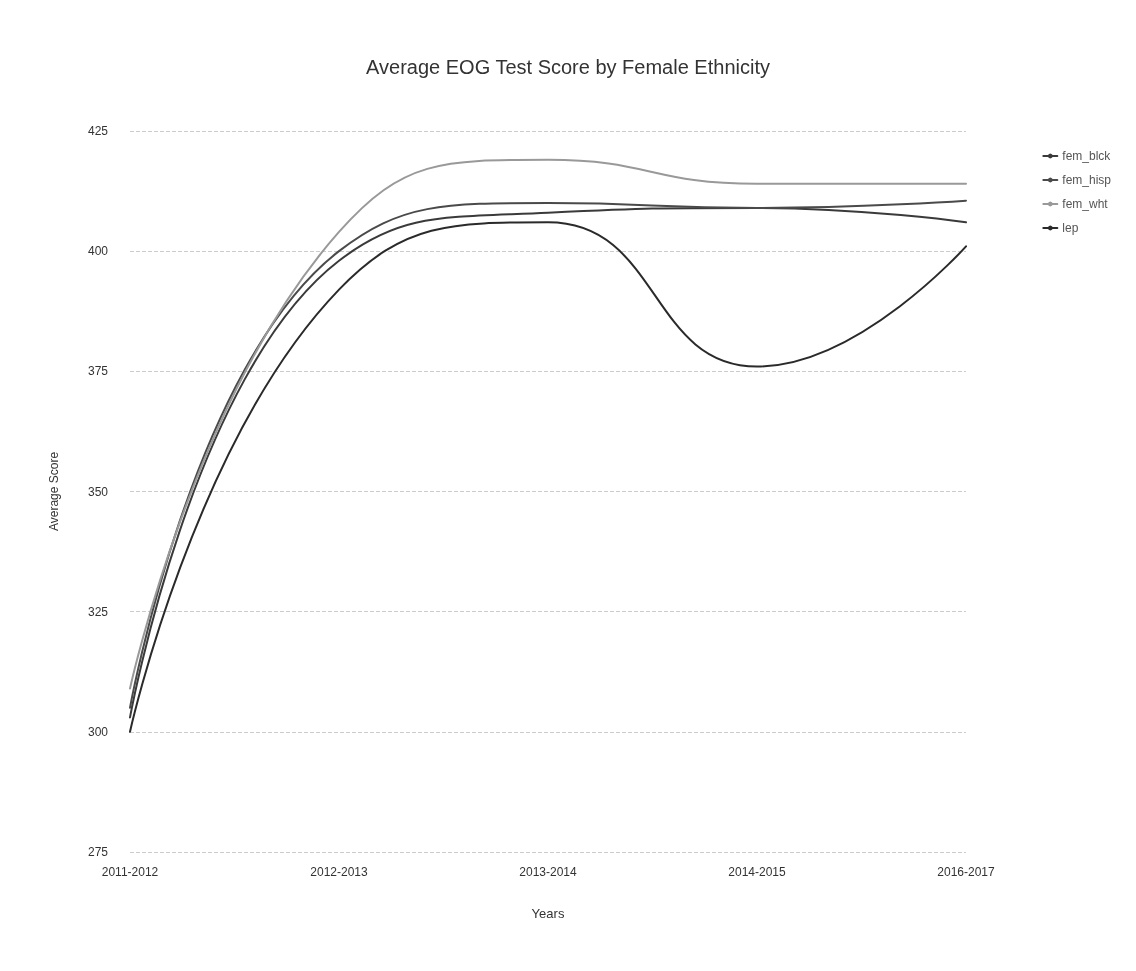 This screenshot has width=1136, height=971. I want to click on x-tick-label: 2014-2015, so click(757, 872).